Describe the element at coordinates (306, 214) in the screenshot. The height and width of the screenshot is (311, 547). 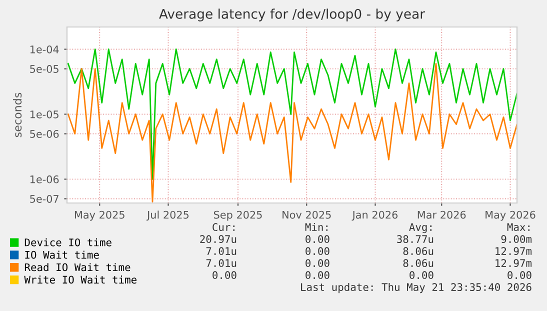
I see `x-tick-label: Nov 2025` at that location.